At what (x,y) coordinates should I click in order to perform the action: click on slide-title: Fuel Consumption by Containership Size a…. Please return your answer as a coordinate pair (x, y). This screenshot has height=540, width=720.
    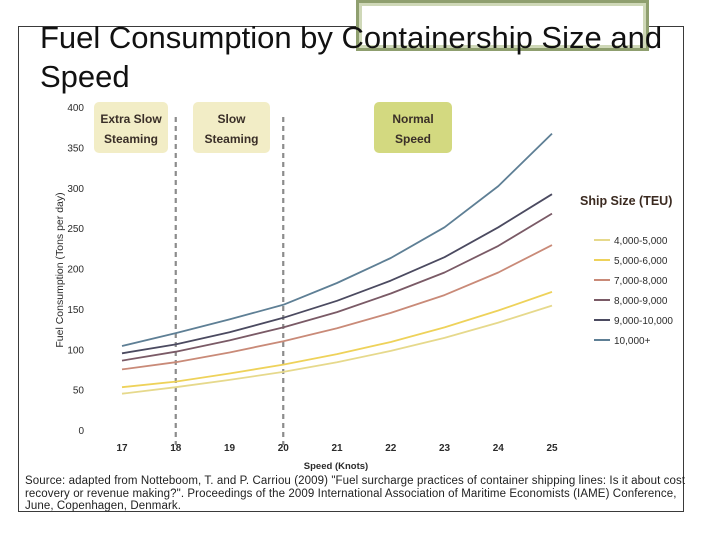
    Looking at the image, I should click on (351, 57).